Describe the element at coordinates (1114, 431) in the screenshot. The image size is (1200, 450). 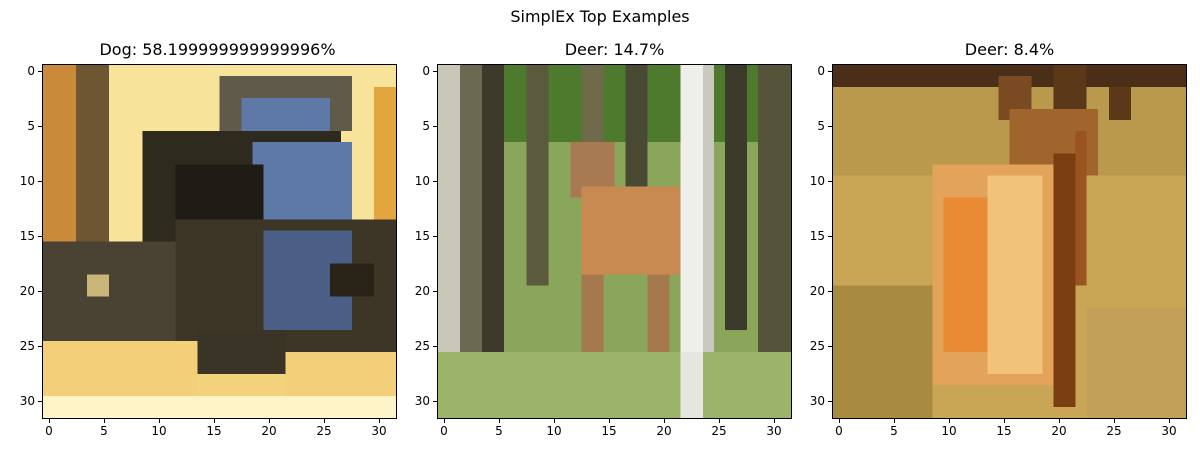
I see `x-tick-label: 25` at that location.